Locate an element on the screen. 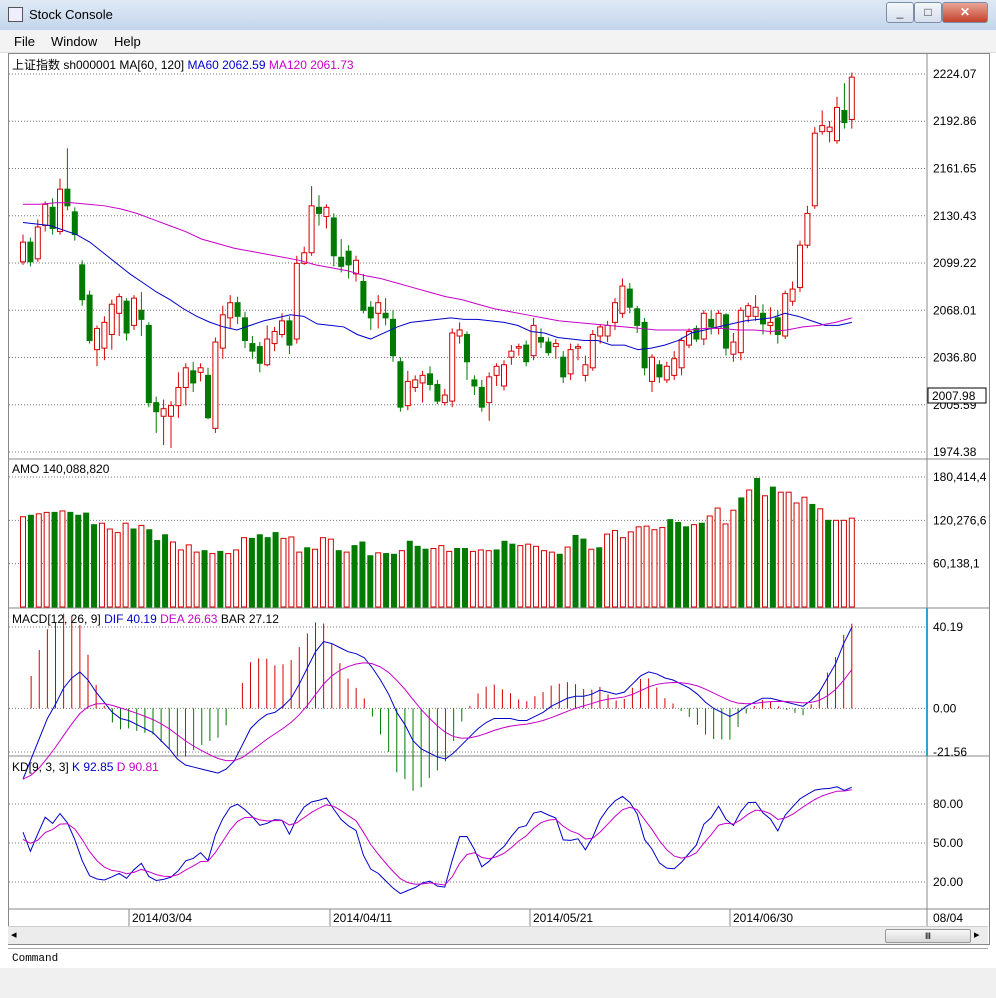  d-line is located at coordinates (437, 837).